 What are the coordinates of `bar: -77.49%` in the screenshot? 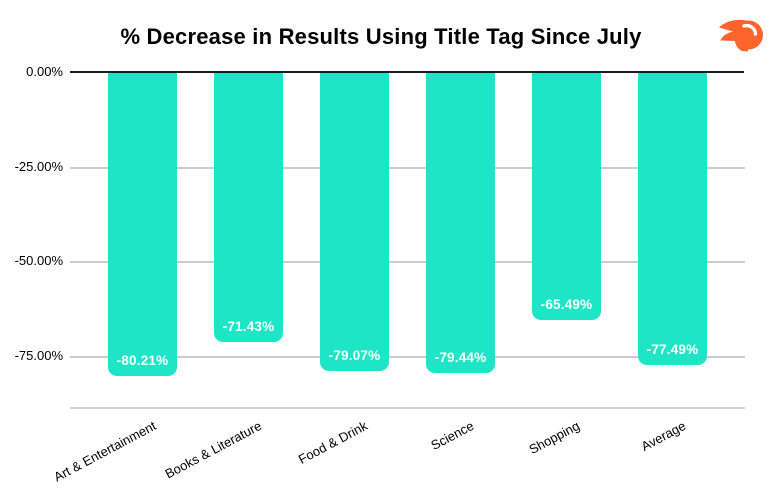 It's located at (672, 218).